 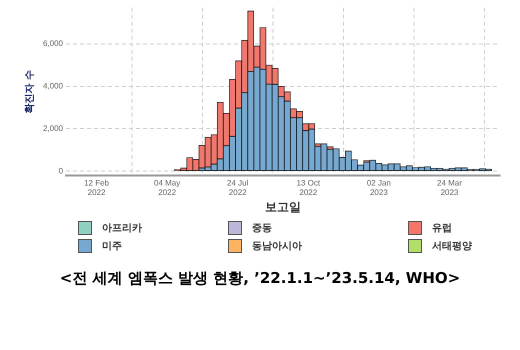 What do you see at coordinates (61, 171) in the screenshot?
I see `y-tick-label: 0` at bounding box center [61, 171].